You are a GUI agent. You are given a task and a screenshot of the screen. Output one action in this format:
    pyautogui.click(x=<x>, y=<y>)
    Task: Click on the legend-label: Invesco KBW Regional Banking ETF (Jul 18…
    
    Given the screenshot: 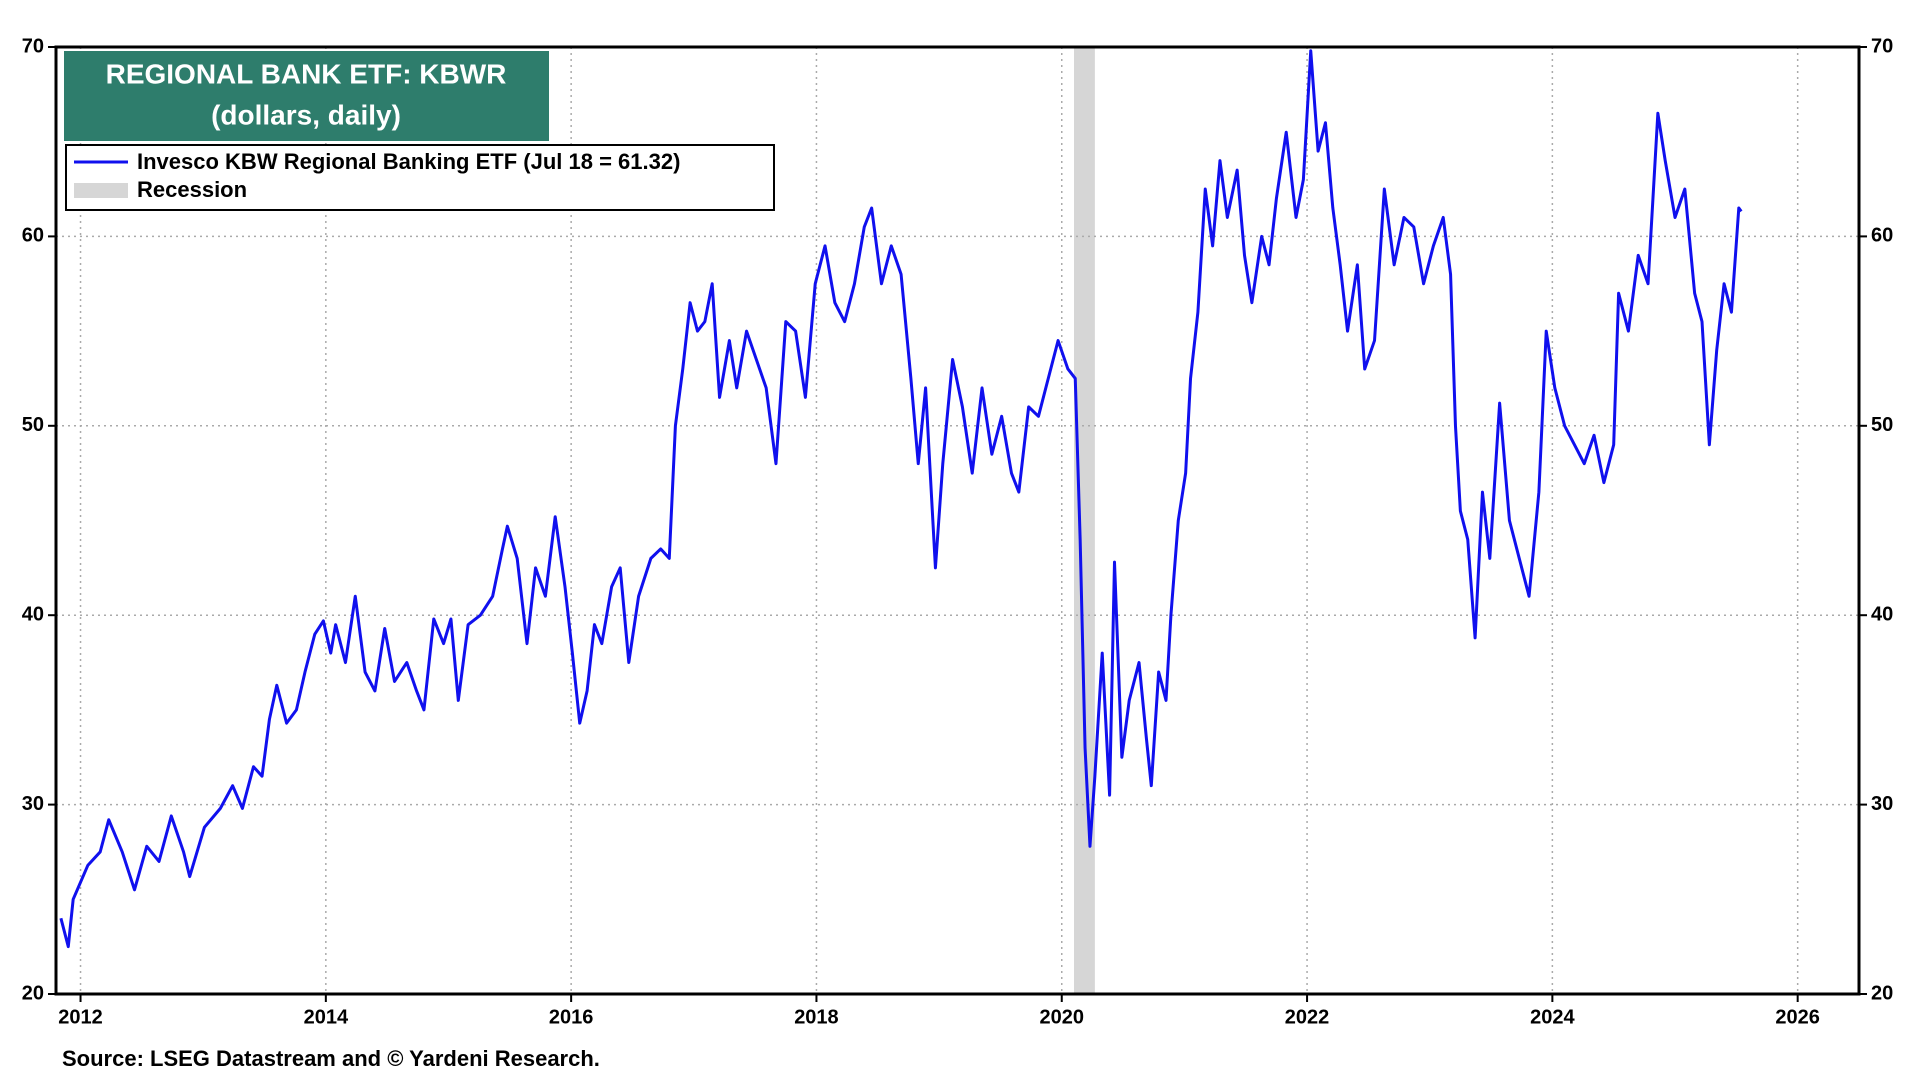 What is the action you would take?
    pyautogui.click(x=408, y=161)
    